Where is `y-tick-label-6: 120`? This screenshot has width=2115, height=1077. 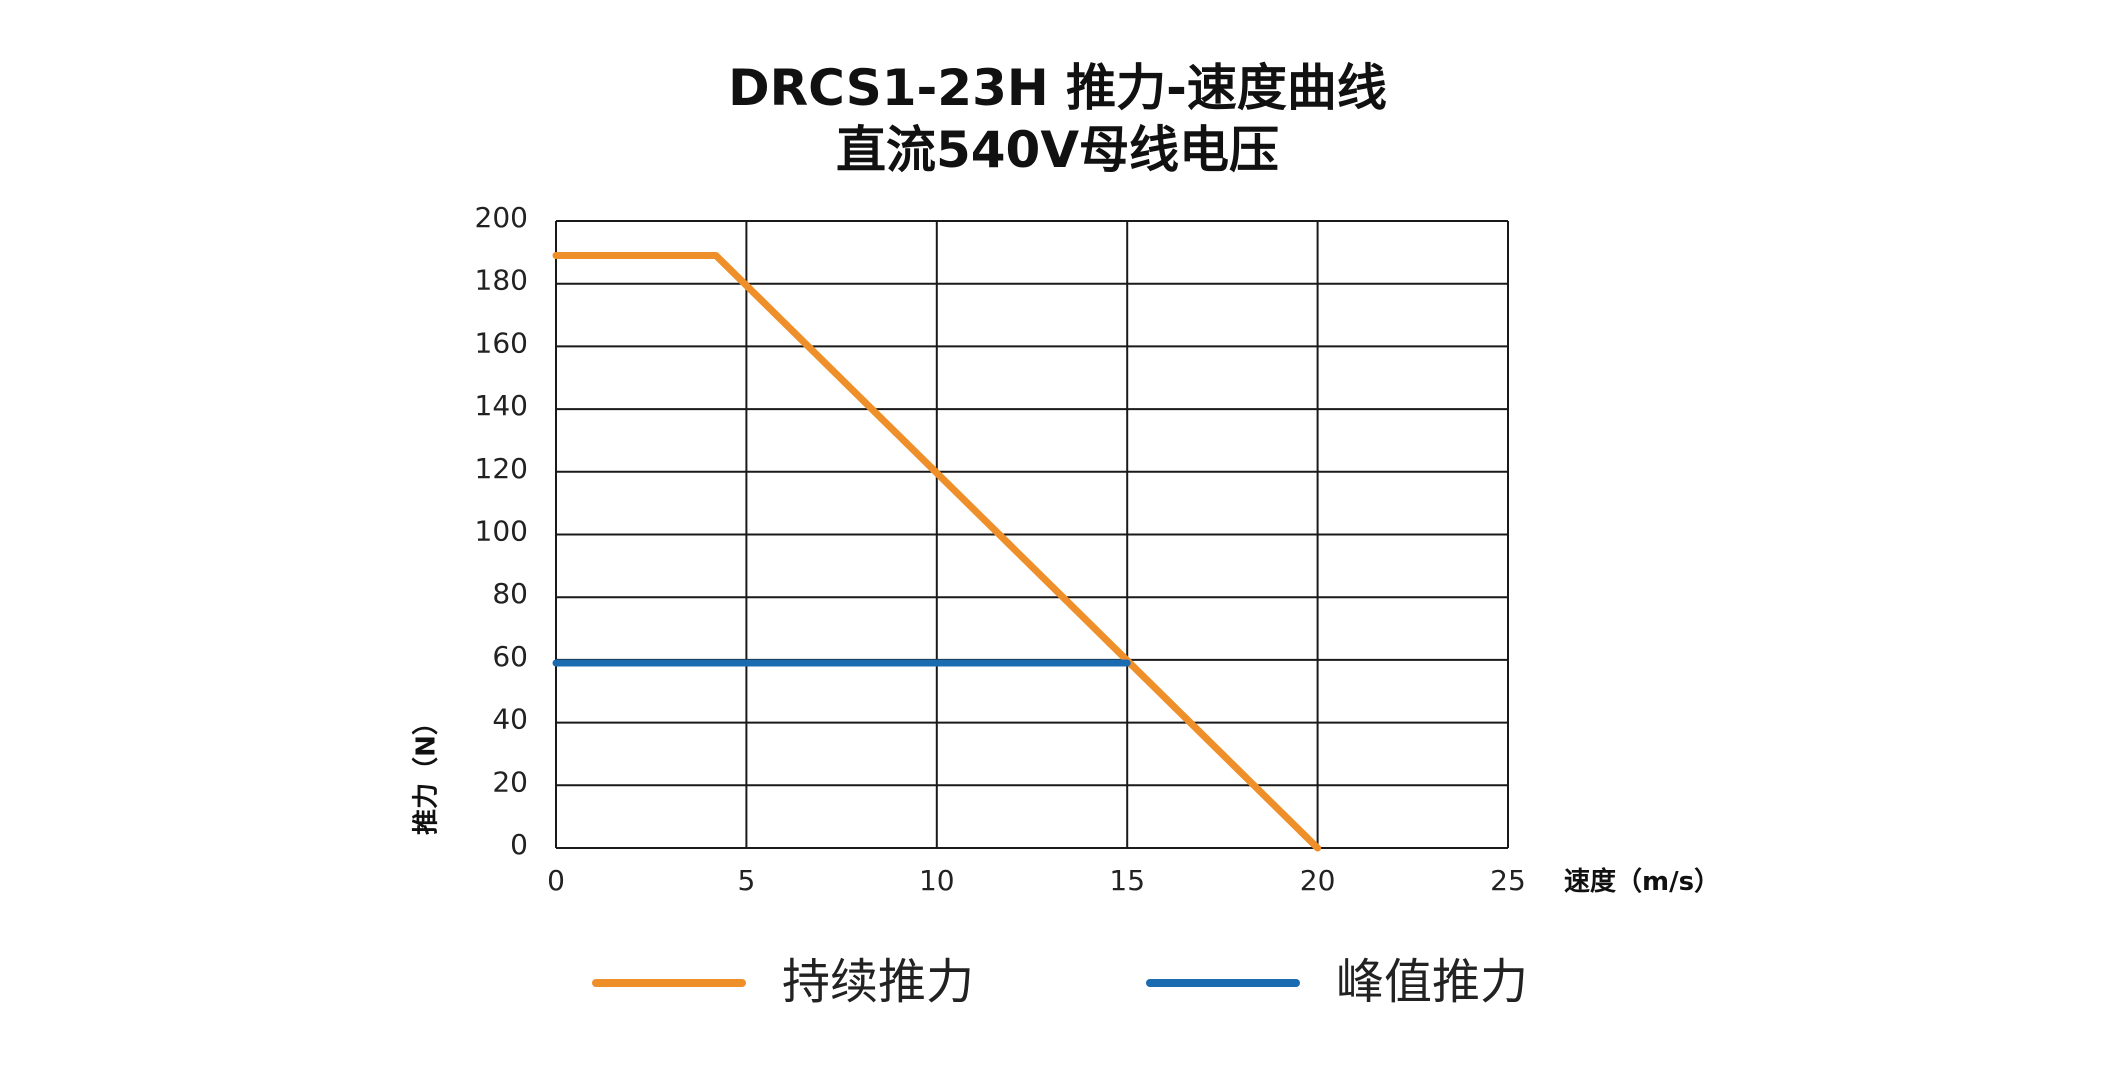 y-tick-label-6: 120 is located at coordinates (501, 468).